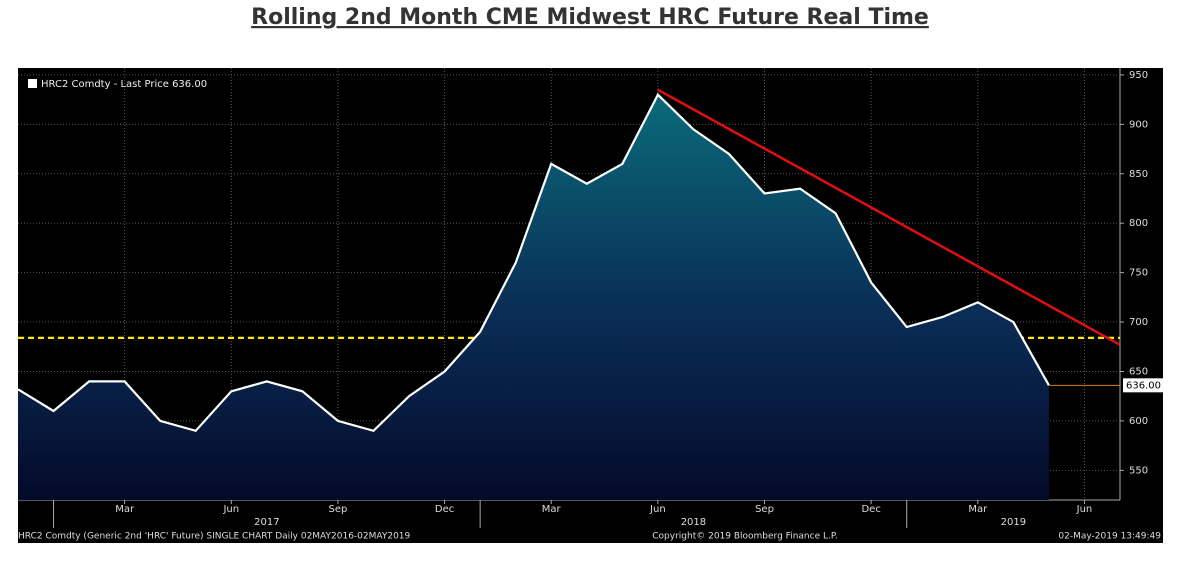 The height and width of the screenshot is (563, 1181). What do you see at coordinates (1138, 322) in the screenshot?
I see `y-tick-label: 700` at bounding box center [1138, 322].